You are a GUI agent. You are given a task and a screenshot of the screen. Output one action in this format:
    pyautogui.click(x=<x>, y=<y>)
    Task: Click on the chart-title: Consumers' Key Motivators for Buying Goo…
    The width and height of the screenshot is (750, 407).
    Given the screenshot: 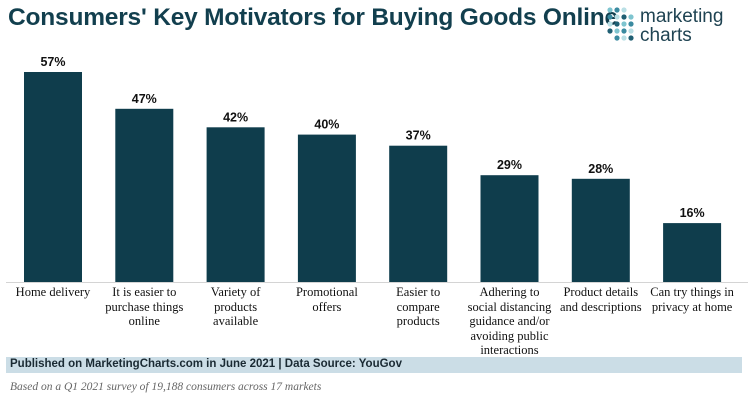 What is the action you would take?
    pyautogui.click(x=313, y=17)
    